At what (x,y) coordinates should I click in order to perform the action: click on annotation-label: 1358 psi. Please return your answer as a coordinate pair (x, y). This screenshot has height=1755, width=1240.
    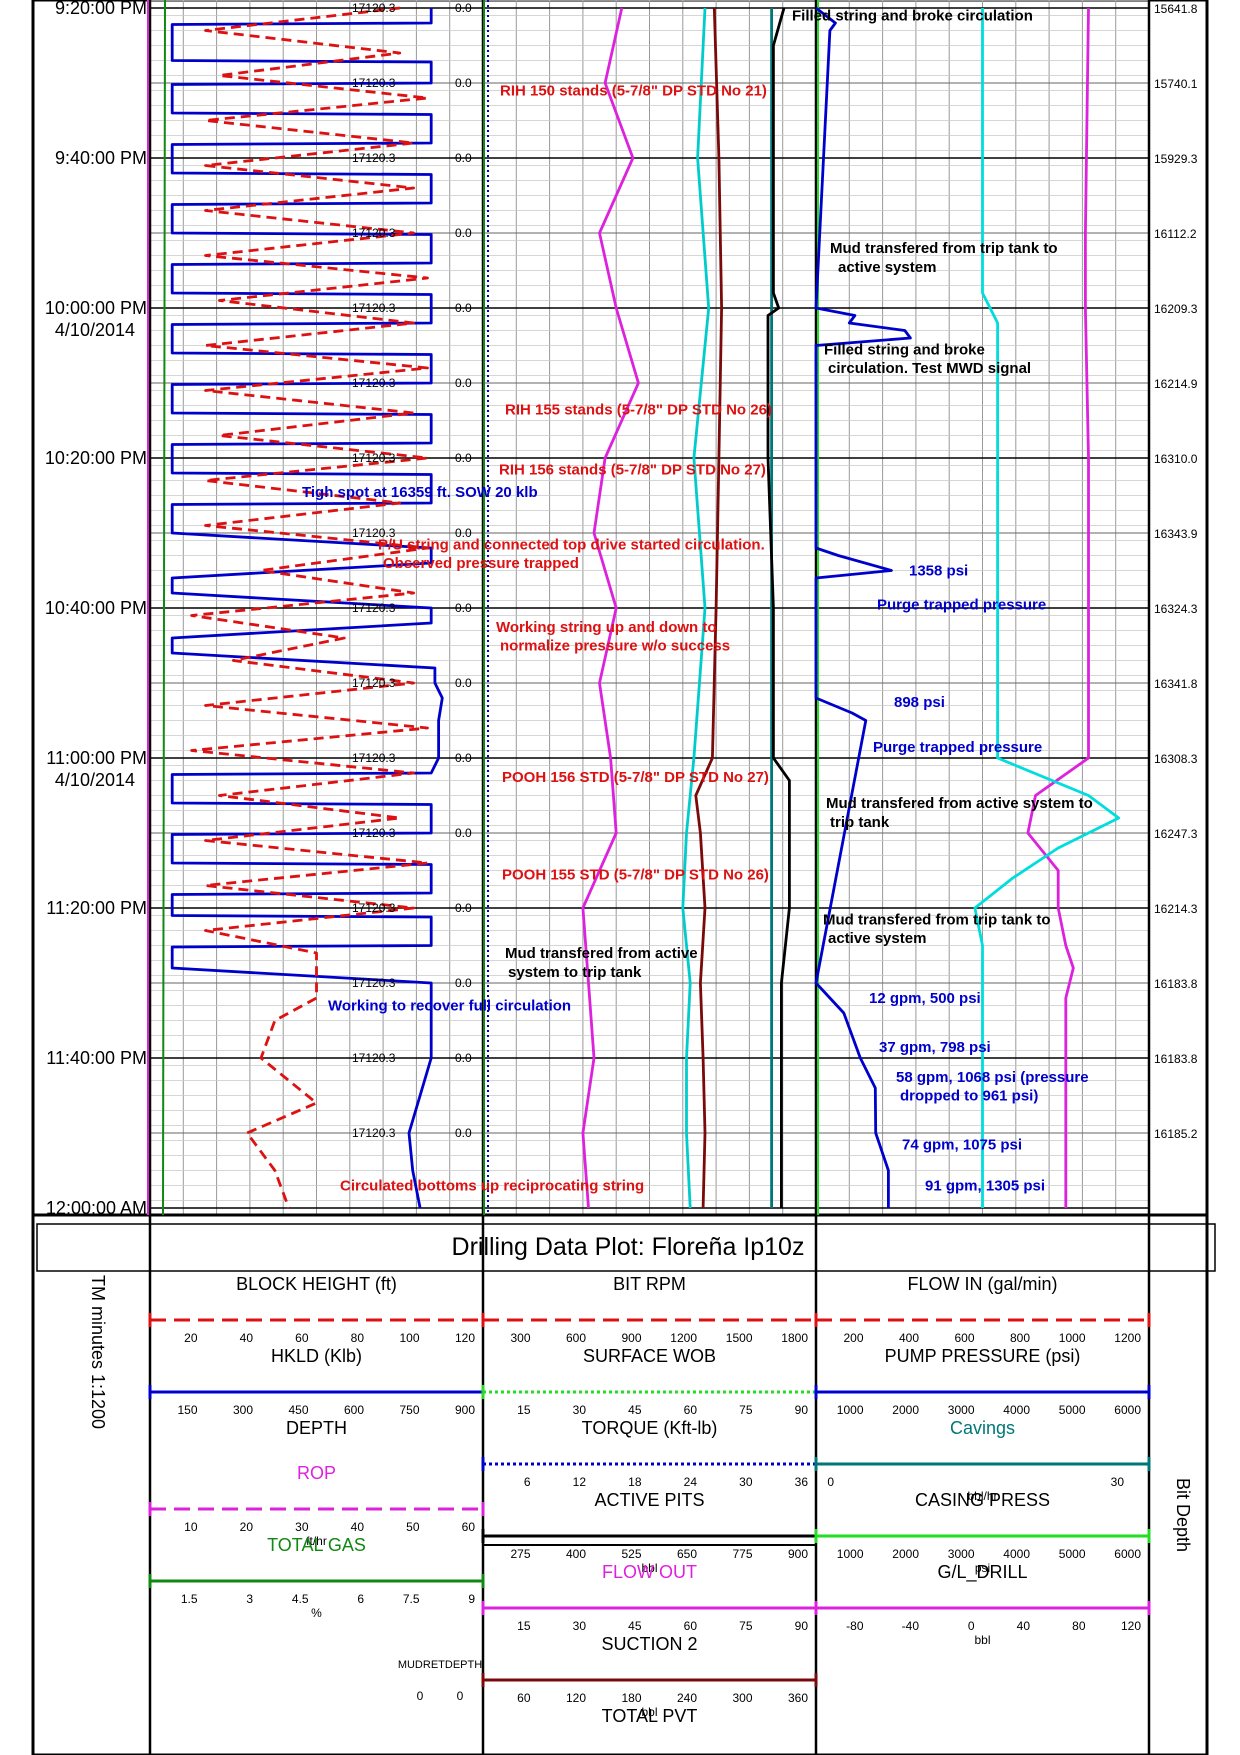
    Looking at the image, I should click on (938, 571).